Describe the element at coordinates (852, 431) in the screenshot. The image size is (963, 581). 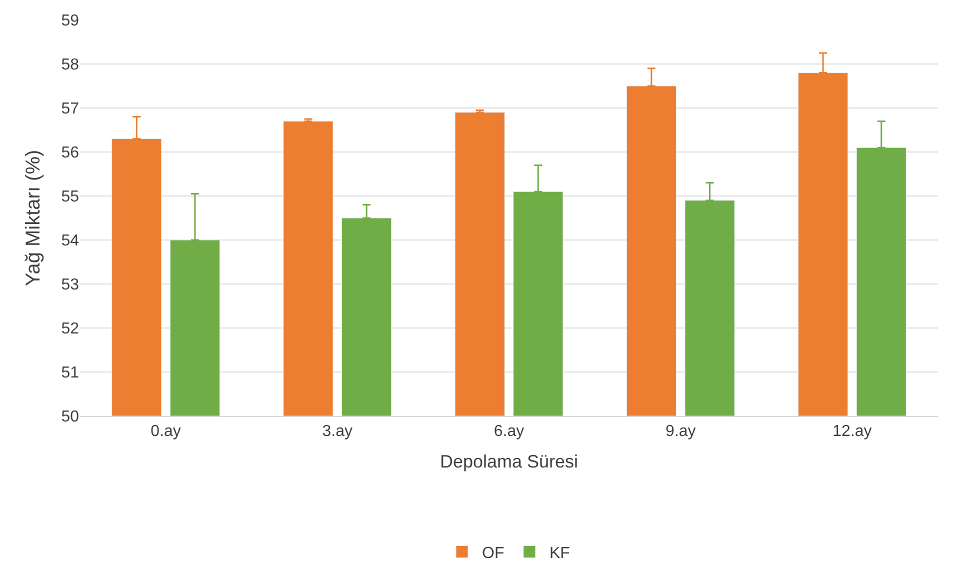
I see `x-tick-label: 12.ay` at that location.